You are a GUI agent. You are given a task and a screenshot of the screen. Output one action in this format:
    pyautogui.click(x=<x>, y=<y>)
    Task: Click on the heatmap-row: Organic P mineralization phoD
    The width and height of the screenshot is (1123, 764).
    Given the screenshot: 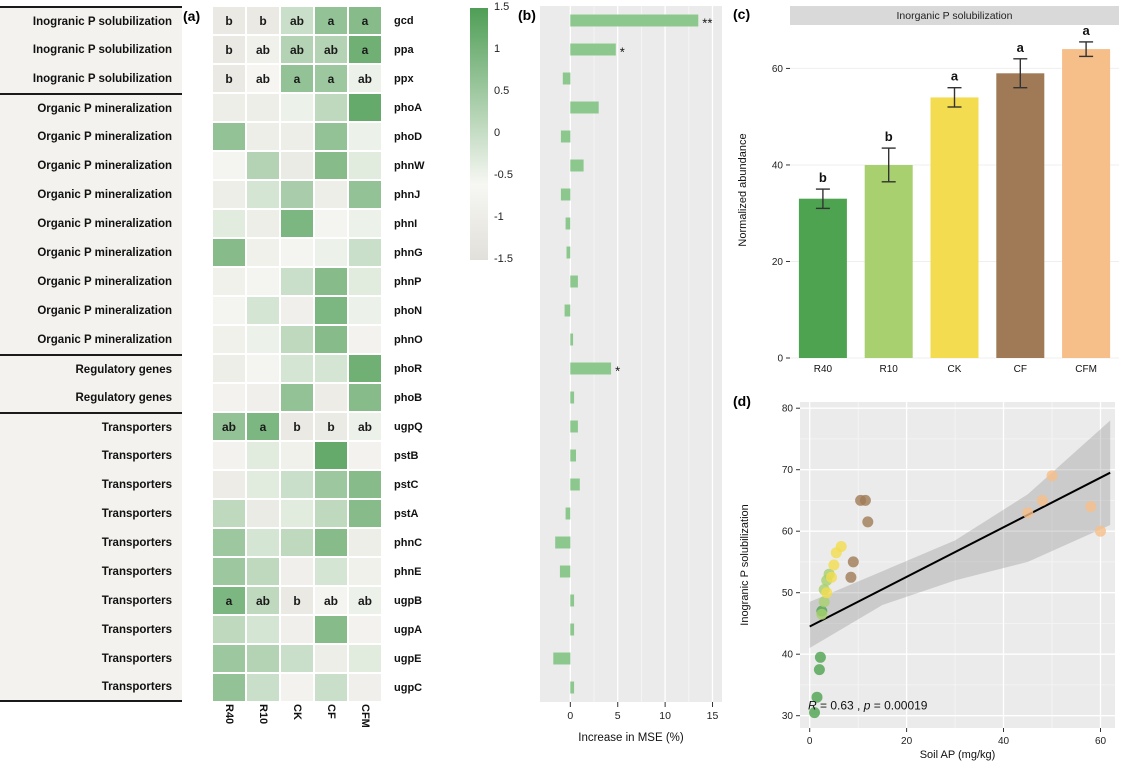 What is the action you would take?
    pyautogui.click(x=233, y=136)
    